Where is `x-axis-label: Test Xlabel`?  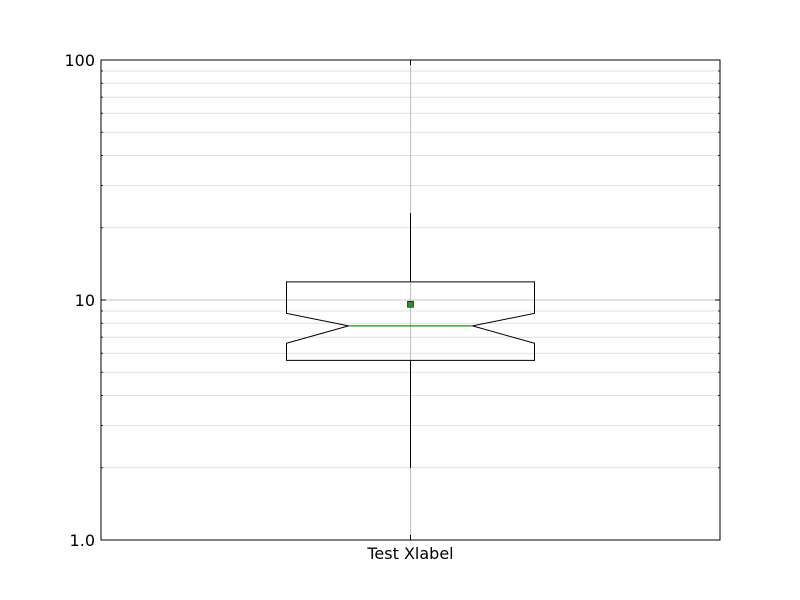 x-axis-label: Test Xlabel is located at coordinates (409, 553).